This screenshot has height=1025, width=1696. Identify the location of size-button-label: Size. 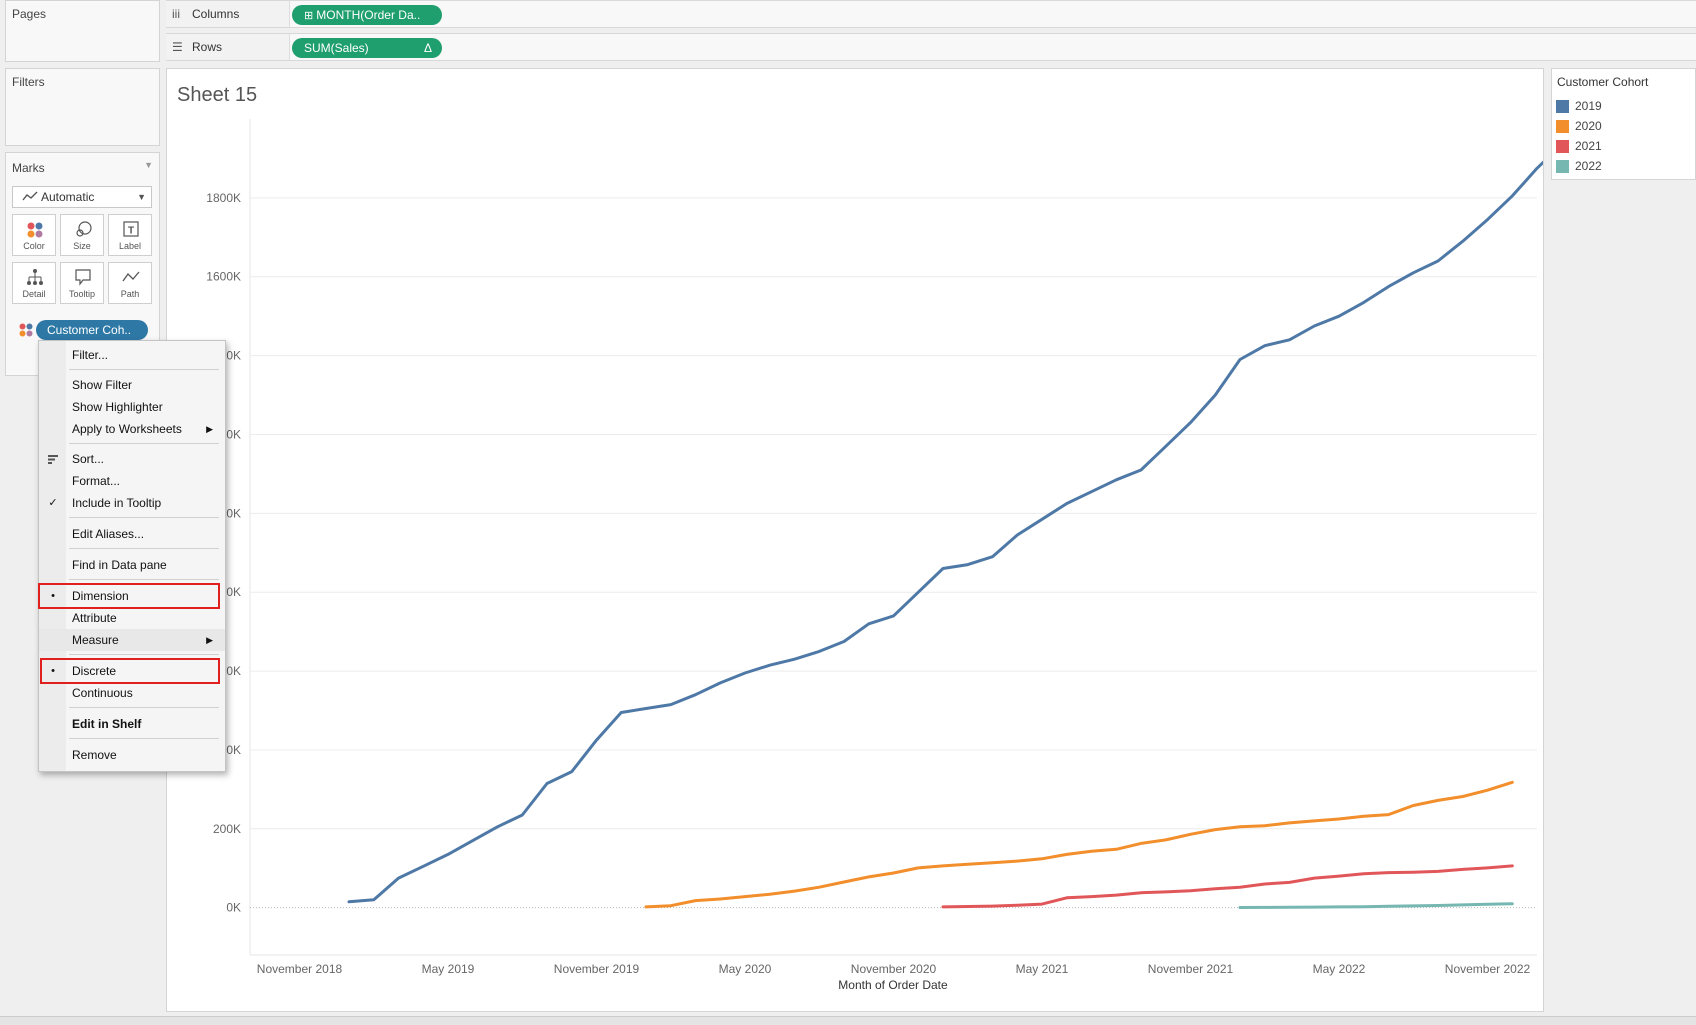
(82, 246).